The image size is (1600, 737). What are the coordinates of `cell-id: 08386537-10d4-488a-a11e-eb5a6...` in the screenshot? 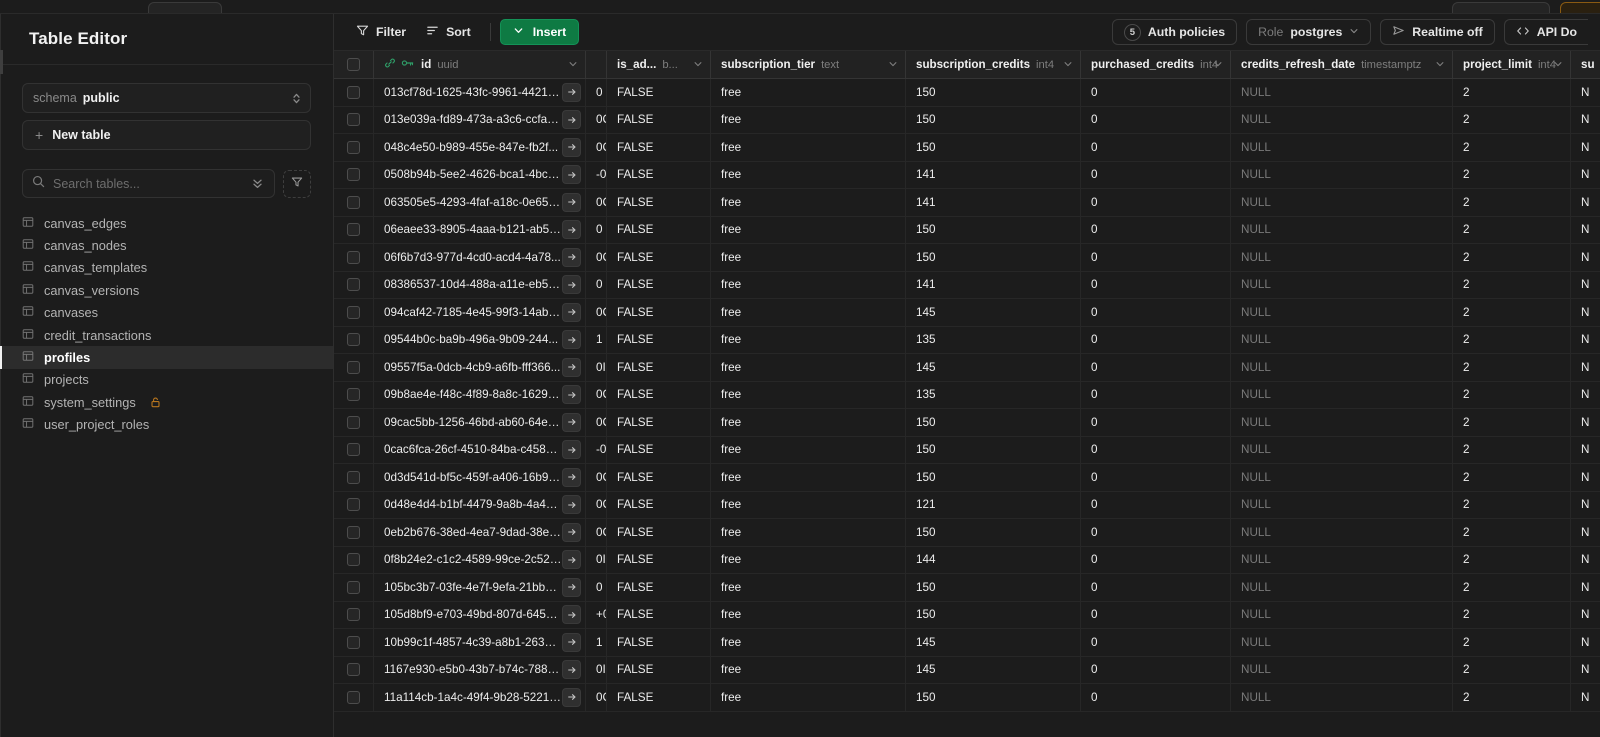 It's located at (480, 284).